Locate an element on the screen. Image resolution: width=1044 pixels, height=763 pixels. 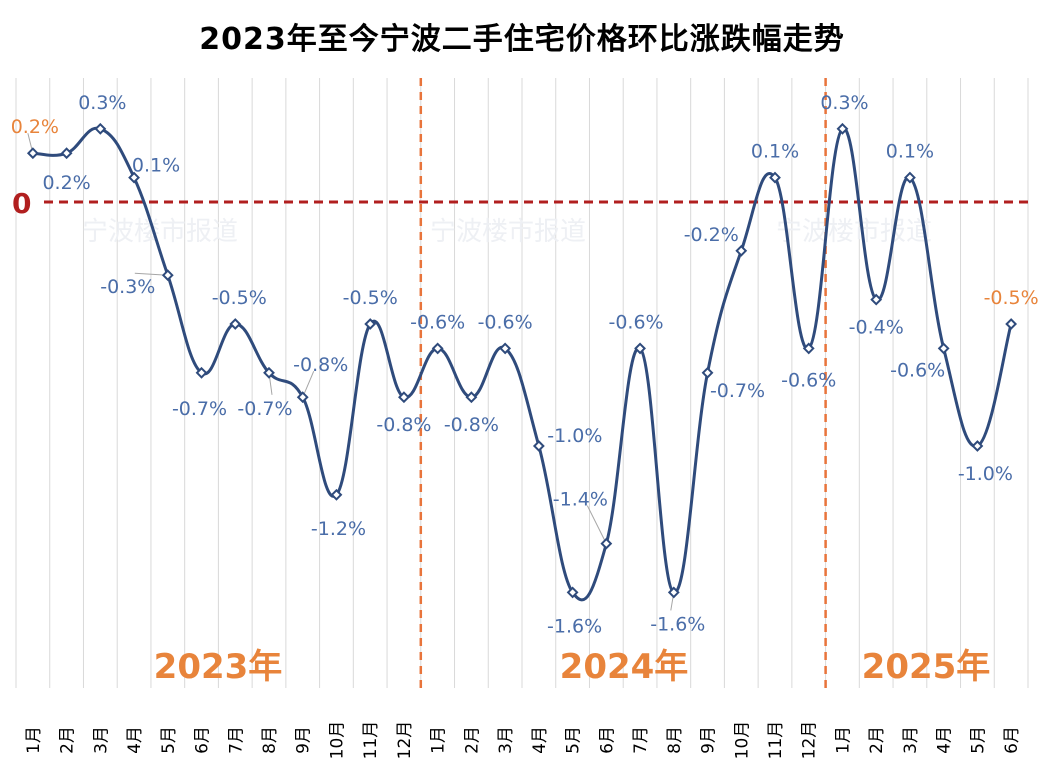
year-label: 2024年 is located at coordinates (624, 667).